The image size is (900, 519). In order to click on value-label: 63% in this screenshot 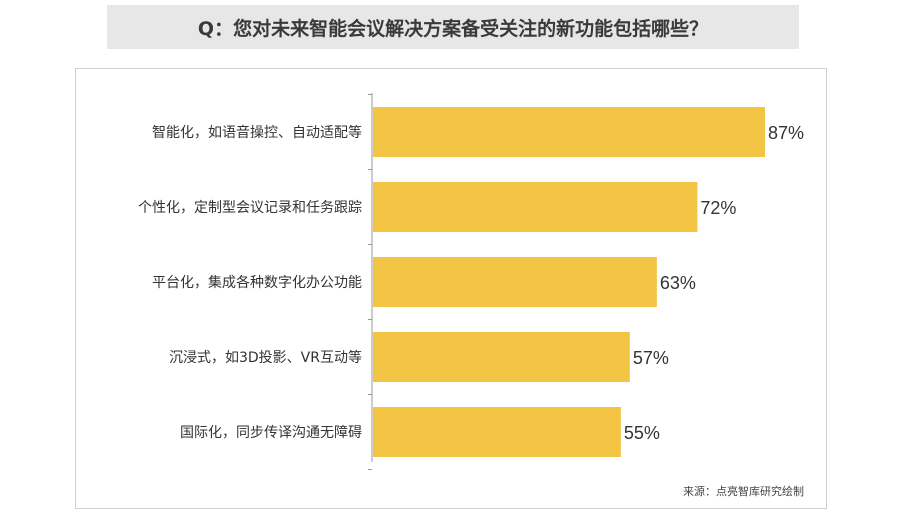, I will do `click(678, 283)`.